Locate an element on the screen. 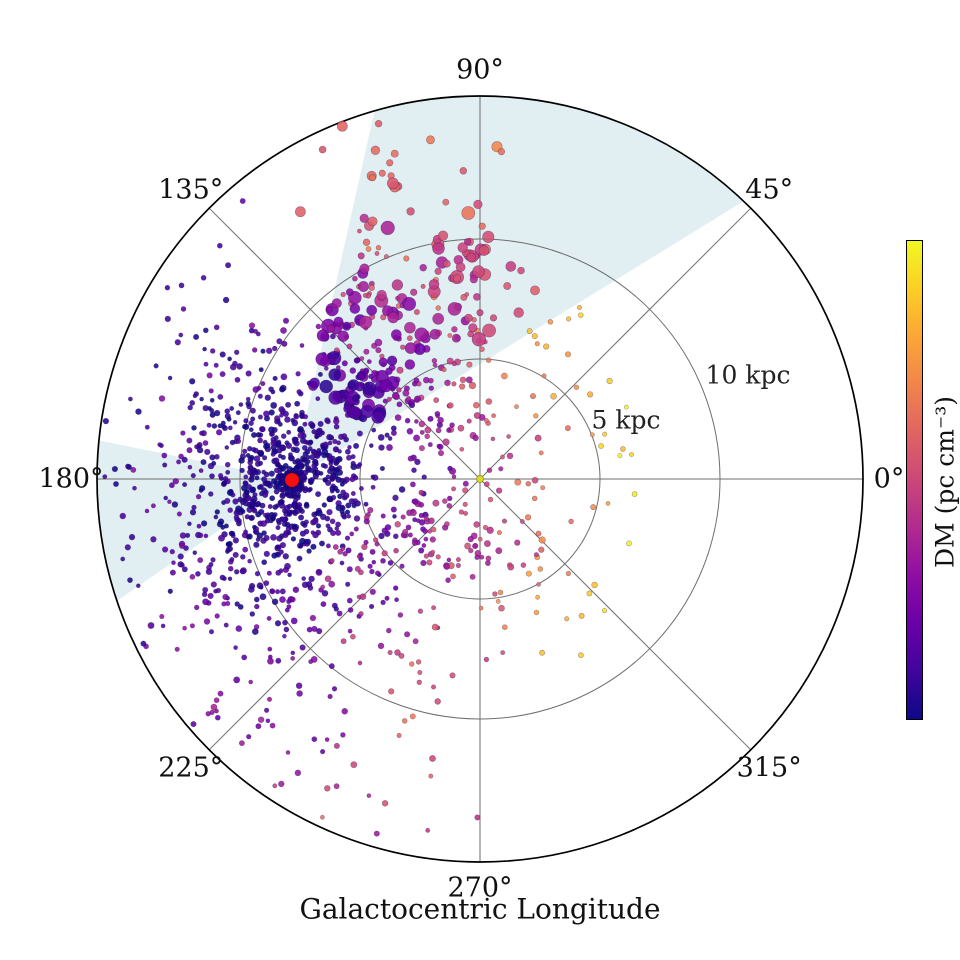 Image resolution: width=960 pixels, height=960 pixels. radial-gridline-5kpc is located at coordinates (480, 479).